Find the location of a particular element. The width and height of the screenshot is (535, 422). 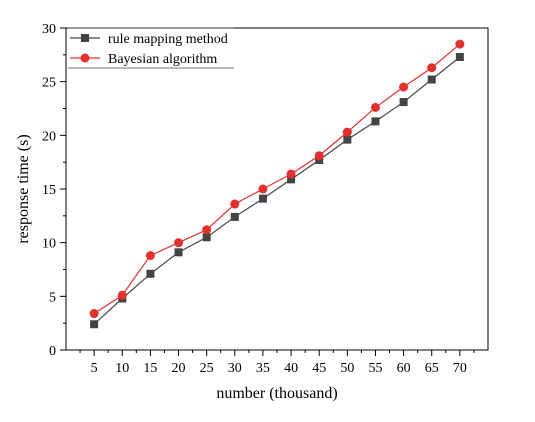

x-axis-title: number (thousand) is located at coordinates (276, 393).